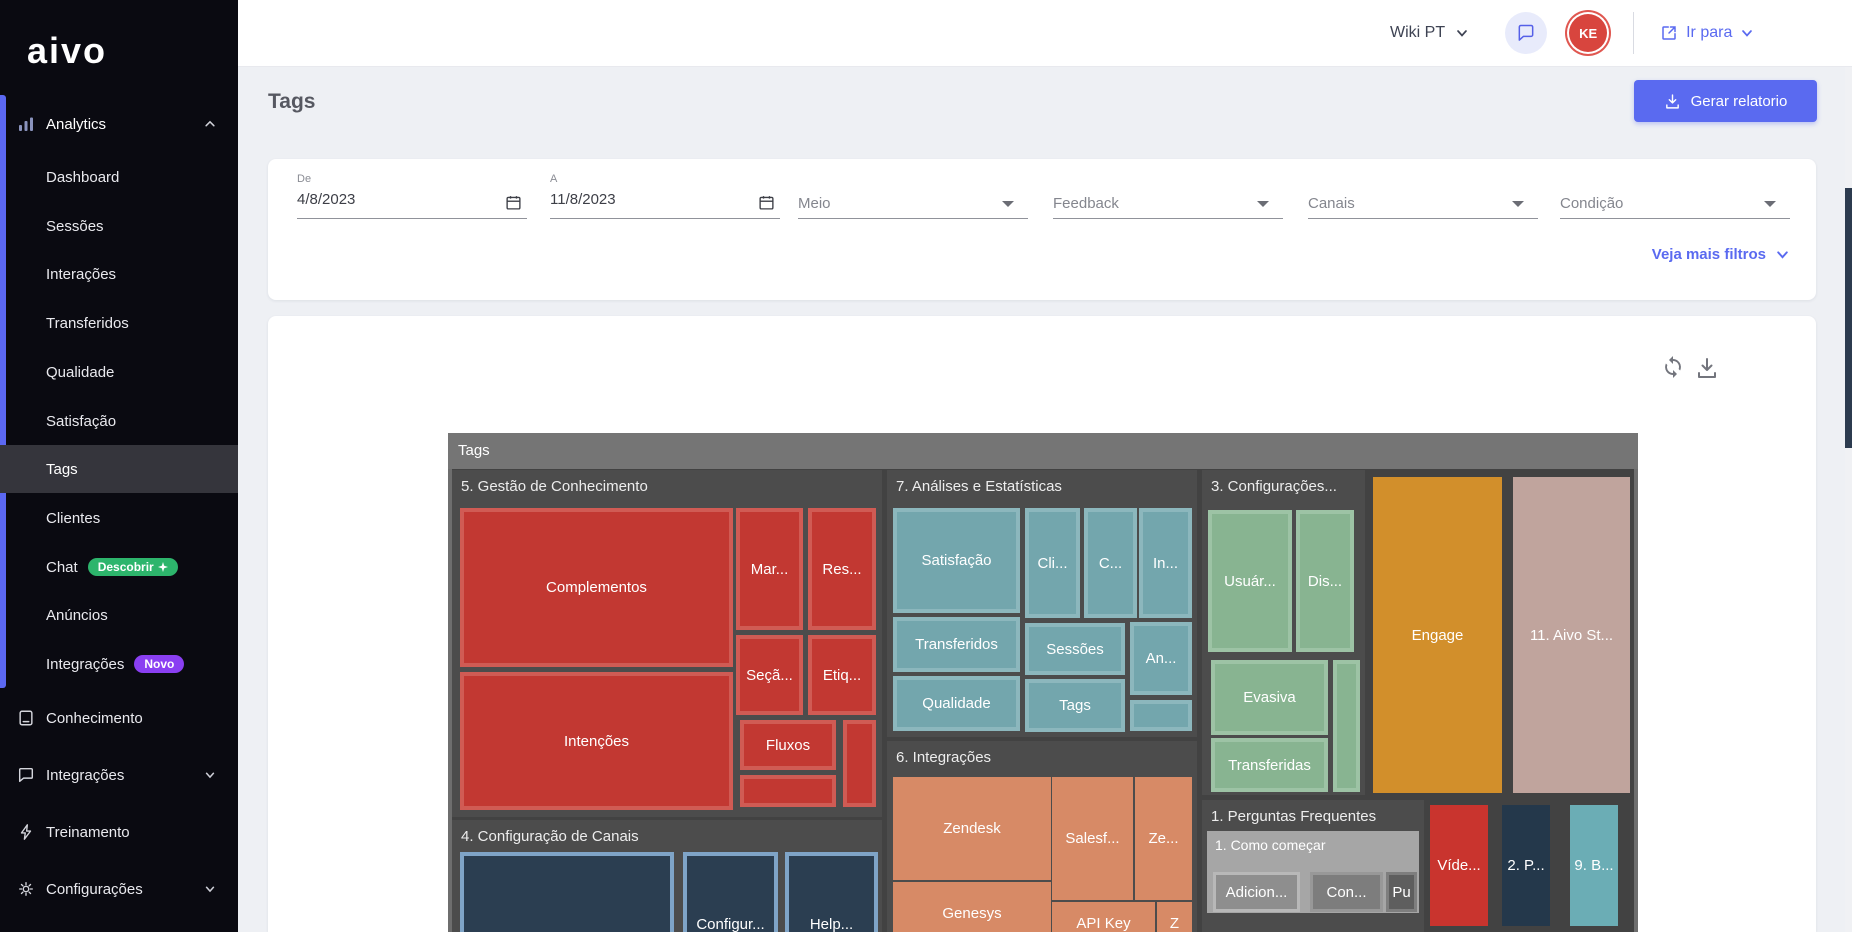 The width and height of the screenshot is (1852, 932). What do you see at coordinates (119, 274) in the screenshot?
I see `sidebar-item-interacoes: Interações` at bounding box center [119, 274].